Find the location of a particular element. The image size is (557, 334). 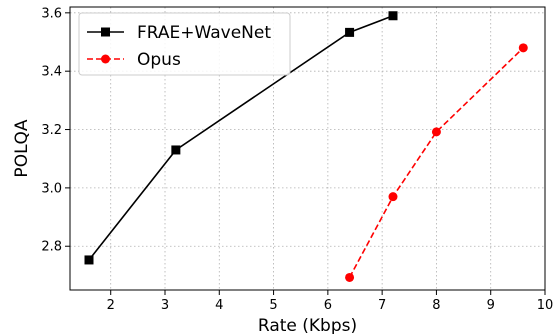

y-axis: 2.8 3.0 3.2 3.4 3.6 is located at coordinates (55, 130).